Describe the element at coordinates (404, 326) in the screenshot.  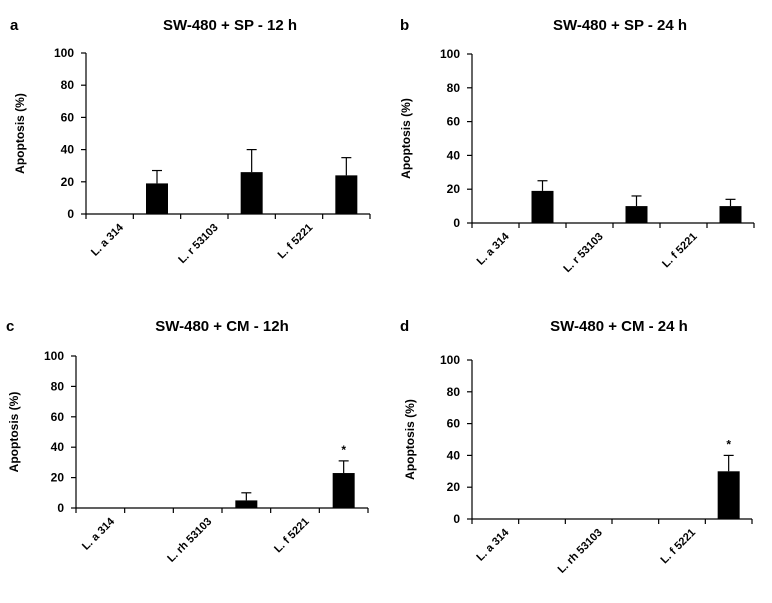
I see `panel-letter: d` at that location.